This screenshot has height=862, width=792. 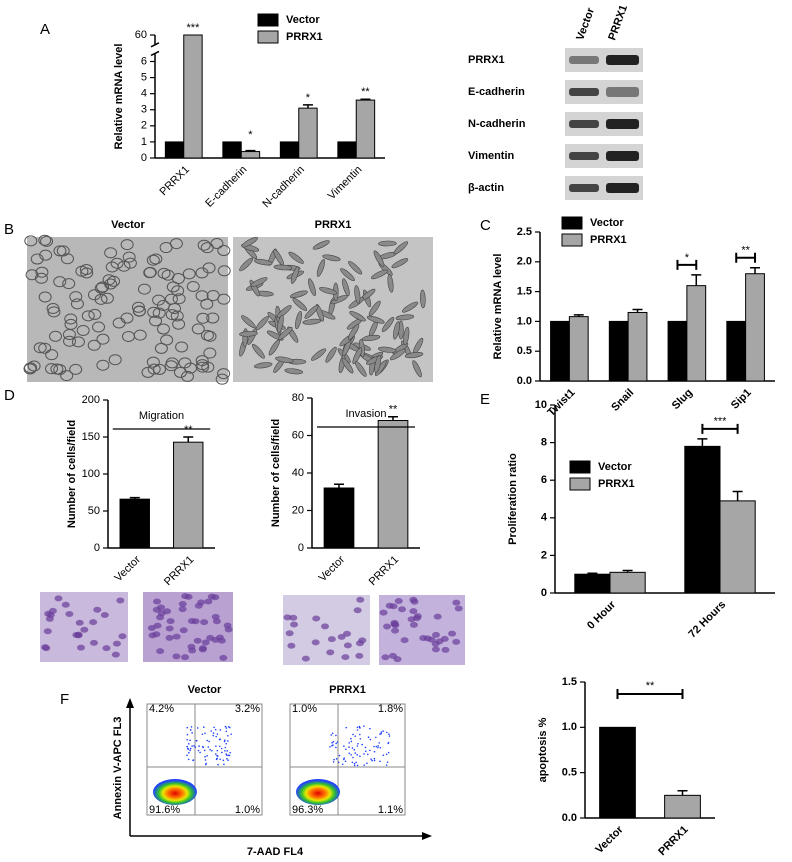 What do you see at coordinates (91, 437) in the screenshot?
I see `y-tick-label: 150` at bounding box center [91, 437].